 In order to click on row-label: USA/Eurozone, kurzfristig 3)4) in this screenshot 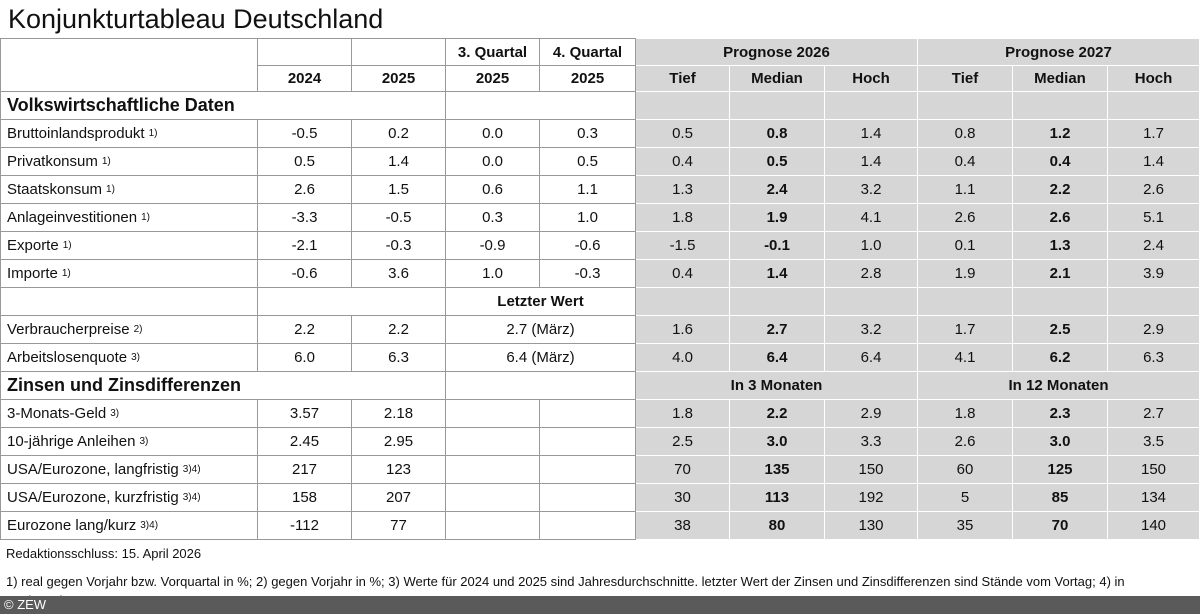, I will do `click(129, 498)`.